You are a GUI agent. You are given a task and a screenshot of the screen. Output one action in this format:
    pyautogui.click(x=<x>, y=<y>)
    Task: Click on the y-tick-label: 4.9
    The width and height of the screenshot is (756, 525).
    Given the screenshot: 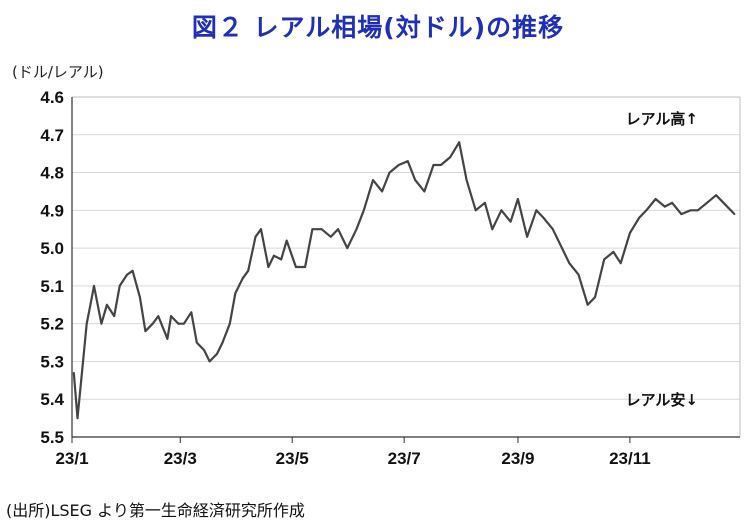 What is the action you would take?
    pyautogui.click(x=52, y=210)
    